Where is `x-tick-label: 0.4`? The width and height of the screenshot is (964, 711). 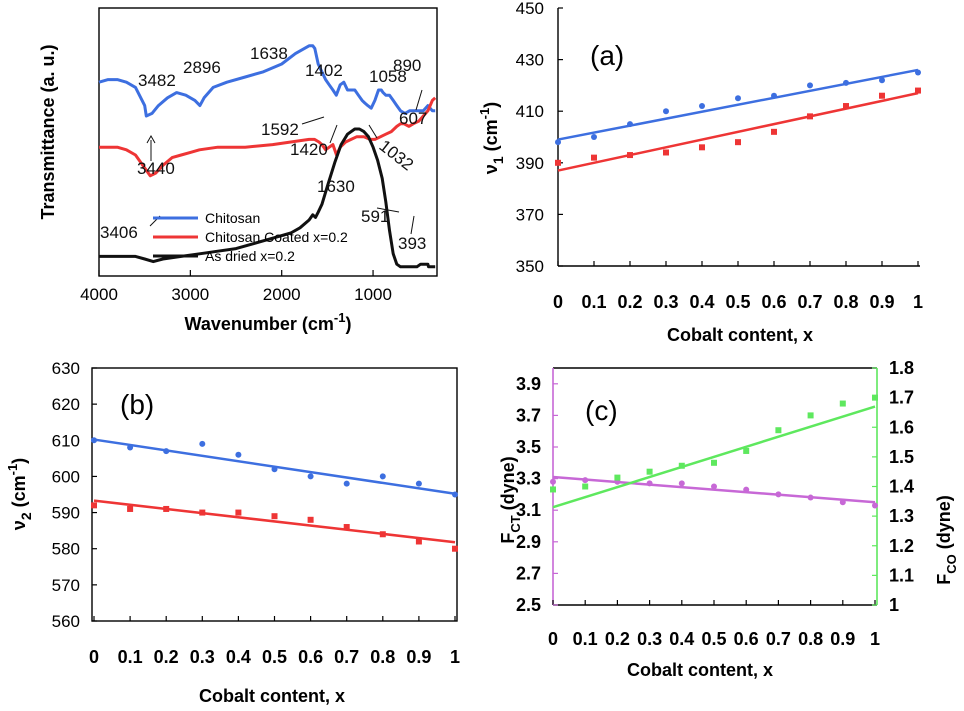 x-tick-label: 0.4 is located at coordinates (238, 657).